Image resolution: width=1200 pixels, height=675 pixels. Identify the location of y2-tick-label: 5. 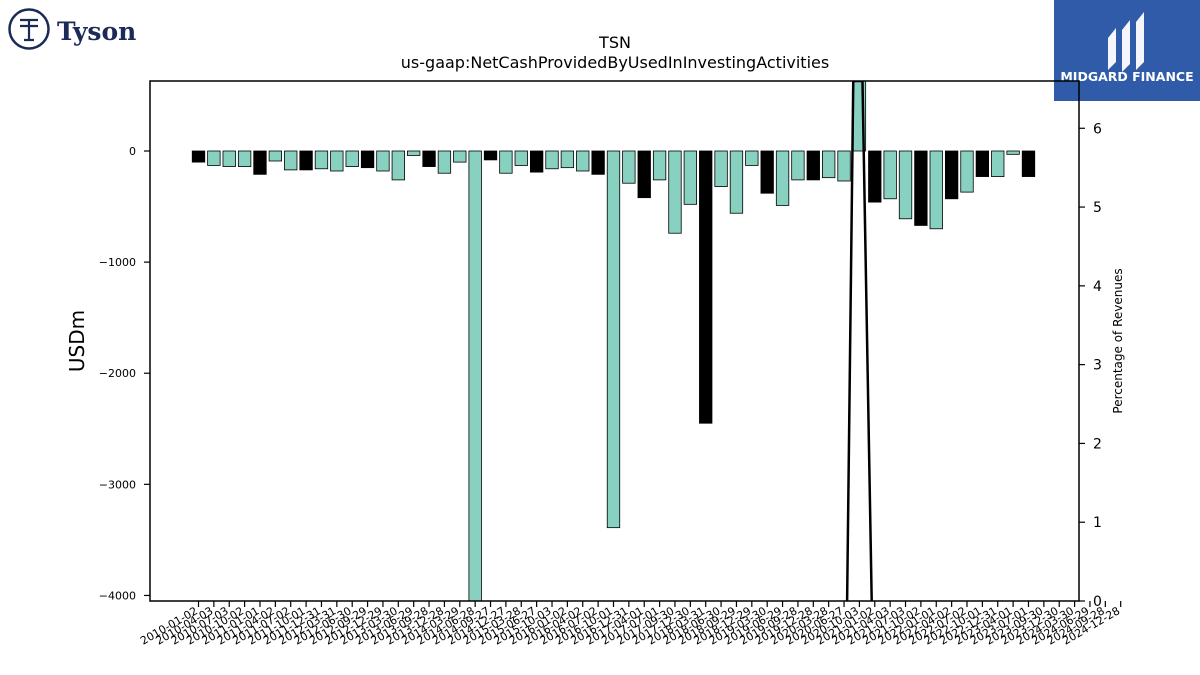
(1097, 208).